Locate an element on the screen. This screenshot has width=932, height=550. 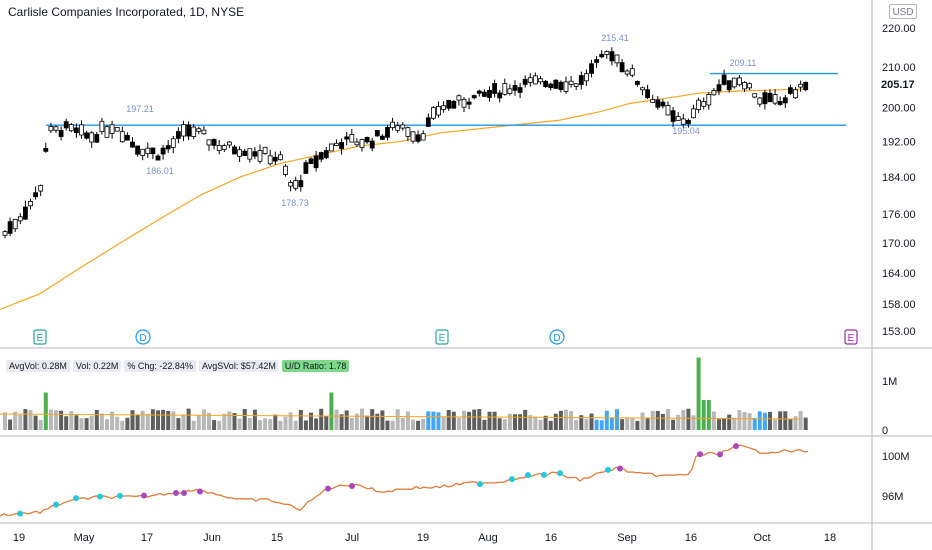
avg-dollar-vol-stat: AvgSVol: $57.42M is located at coordinates (238, 366).